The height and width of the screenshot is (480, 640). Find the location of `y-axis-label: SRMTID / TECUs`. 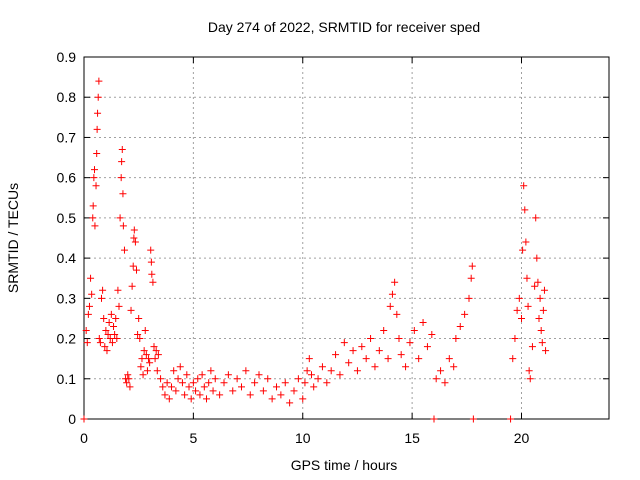

y-axis-label: SRMTID / TECUs is located at coordinates (13, 238).